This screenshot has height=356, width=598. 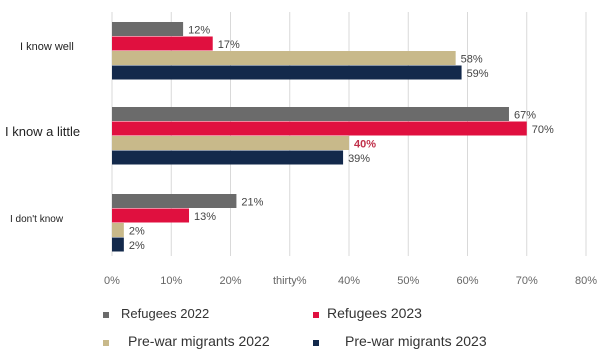 What do you see at coordinates (478, 74) in the screenshot?
I see `data-label: 59%` at bounding box center [478, 74].